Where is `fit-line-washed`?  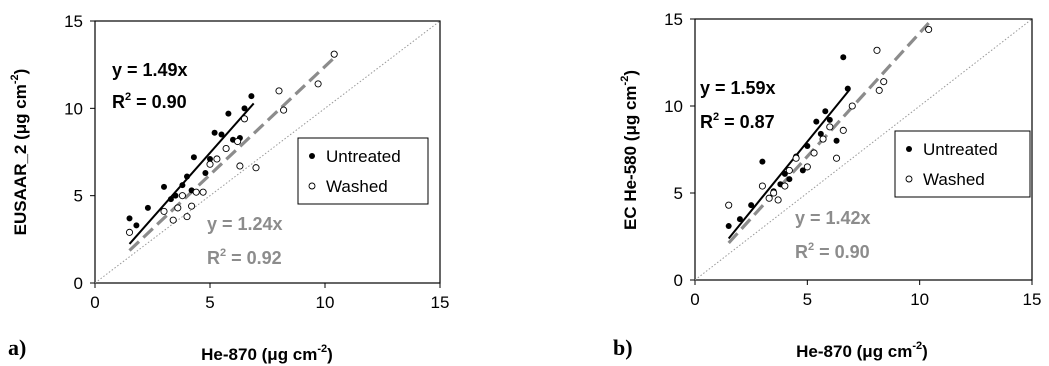
fit-line-washed is located at coordinates (232, 154).